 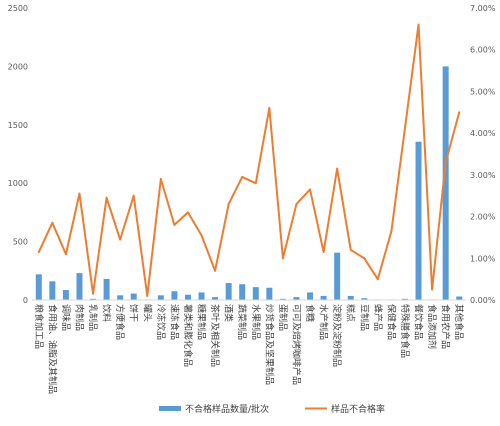 What do you see at coordinates (337, 335) in the screenshot?
I see `category-label: 淀粉及淀粉制品` at bounding box center [337, 335].